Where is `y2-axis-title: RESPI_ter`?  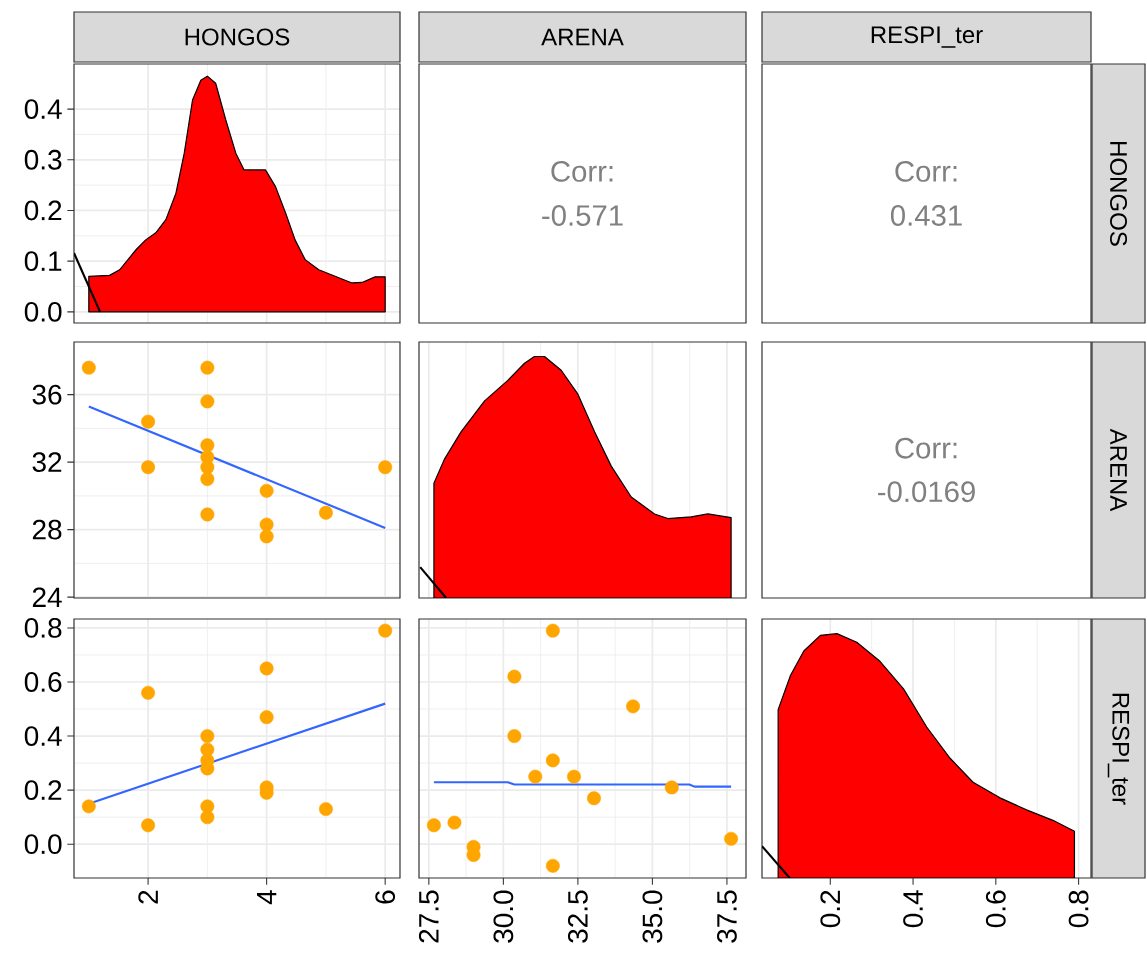 y2-axis-title: RESPI_ter is located at coordinates (1118, 749).